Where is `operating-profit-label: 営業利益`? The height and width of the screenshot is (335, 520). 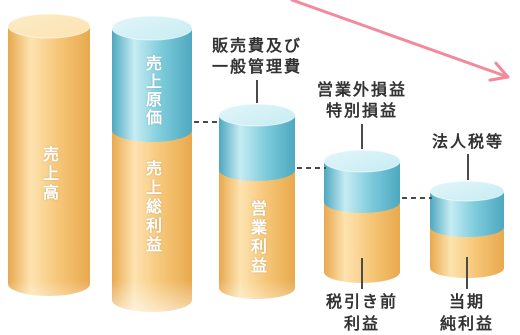 operating-profit-label: 営業利益 is located at coordinates (257, 238).